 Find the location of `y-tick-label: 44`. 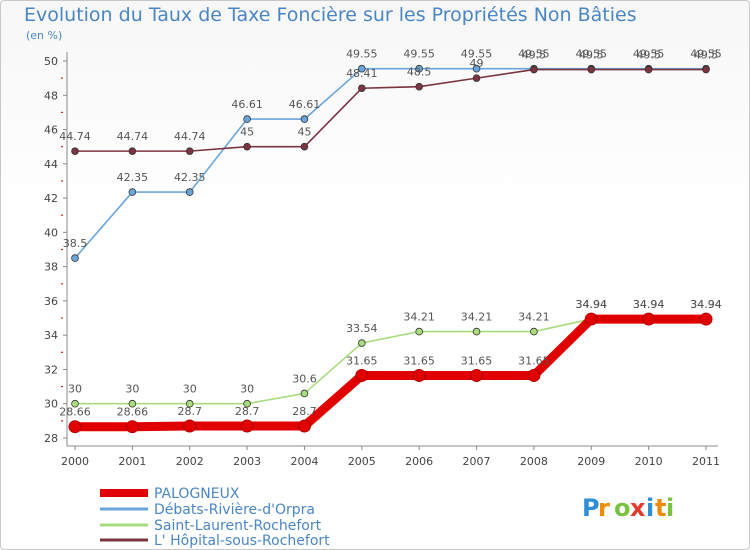

y-tick-label: 44 is located at coordinates (51, 164).